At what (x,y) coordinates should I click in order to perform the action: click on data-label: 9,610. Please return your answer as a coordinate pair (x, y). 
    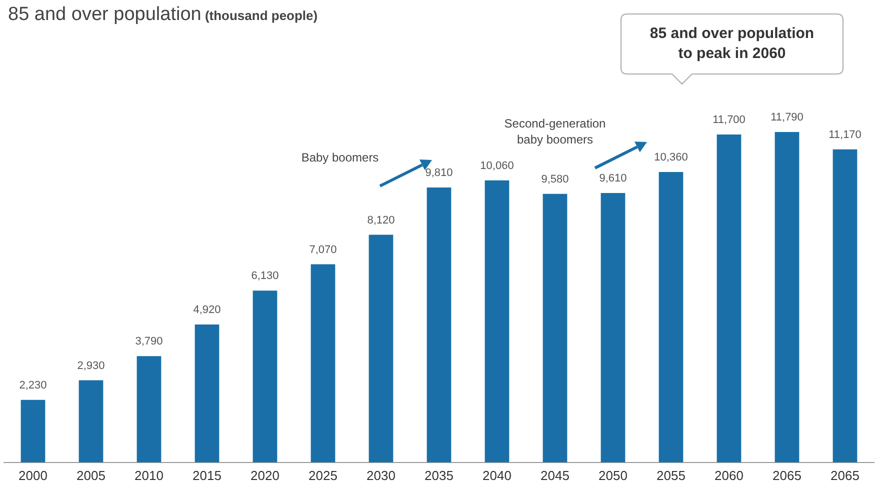
    Looking at the image, I should click on (613, 178).